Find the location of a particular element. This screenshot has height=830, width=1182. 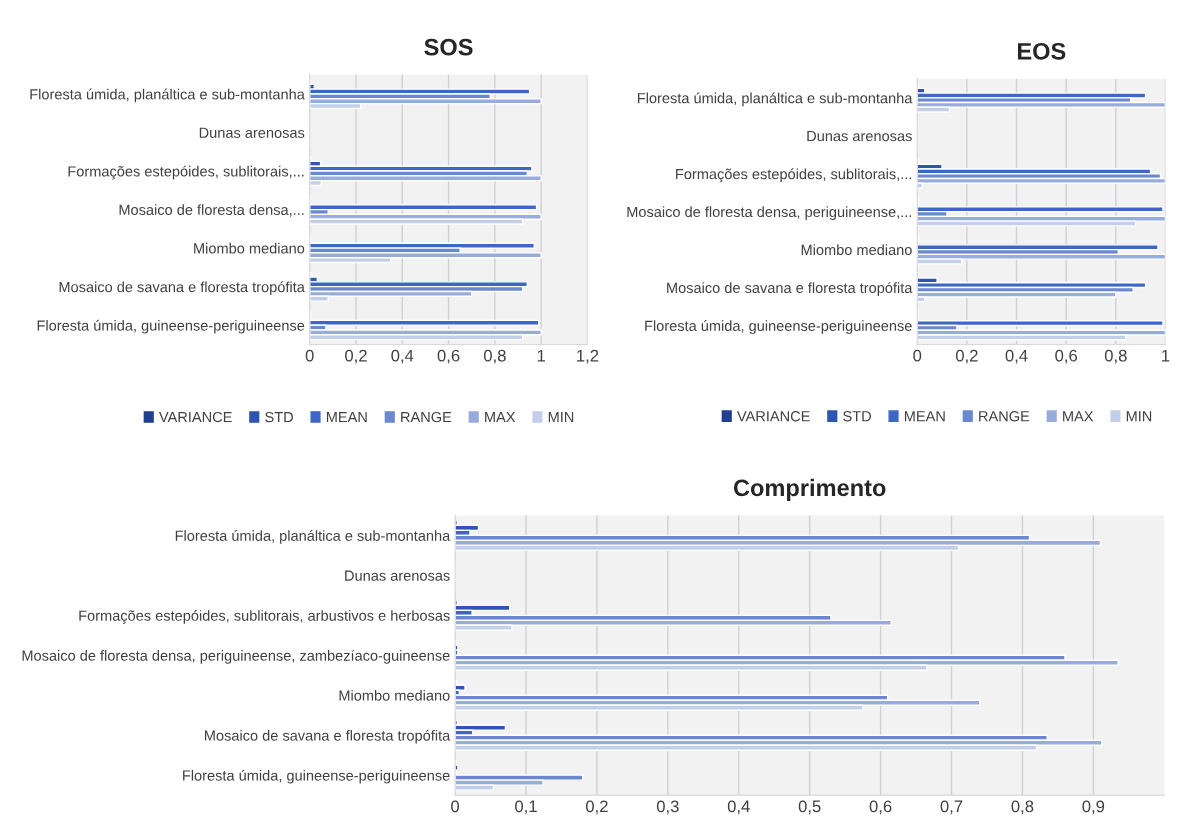

y-tick-label: Formações estepóides, sublitorais, arbustivos e herbosas is located at coordinates (264, 616).